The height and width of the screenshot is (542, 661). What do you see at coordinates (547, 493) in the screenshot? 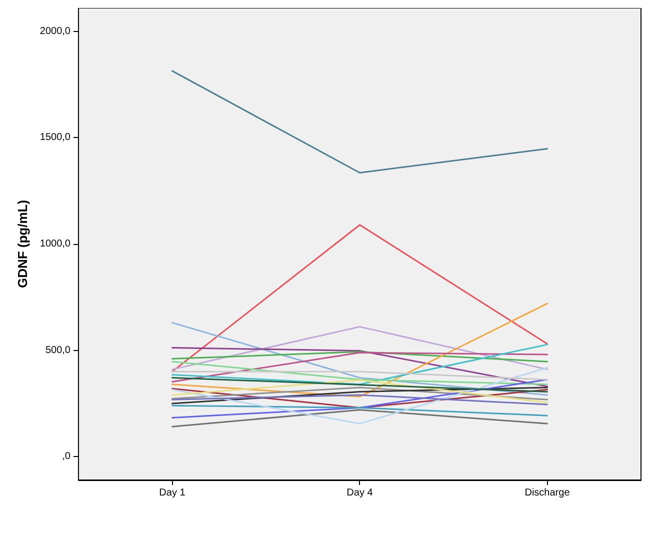
I see `x-tick-label: Discharge` at bounding box center [547, 493].